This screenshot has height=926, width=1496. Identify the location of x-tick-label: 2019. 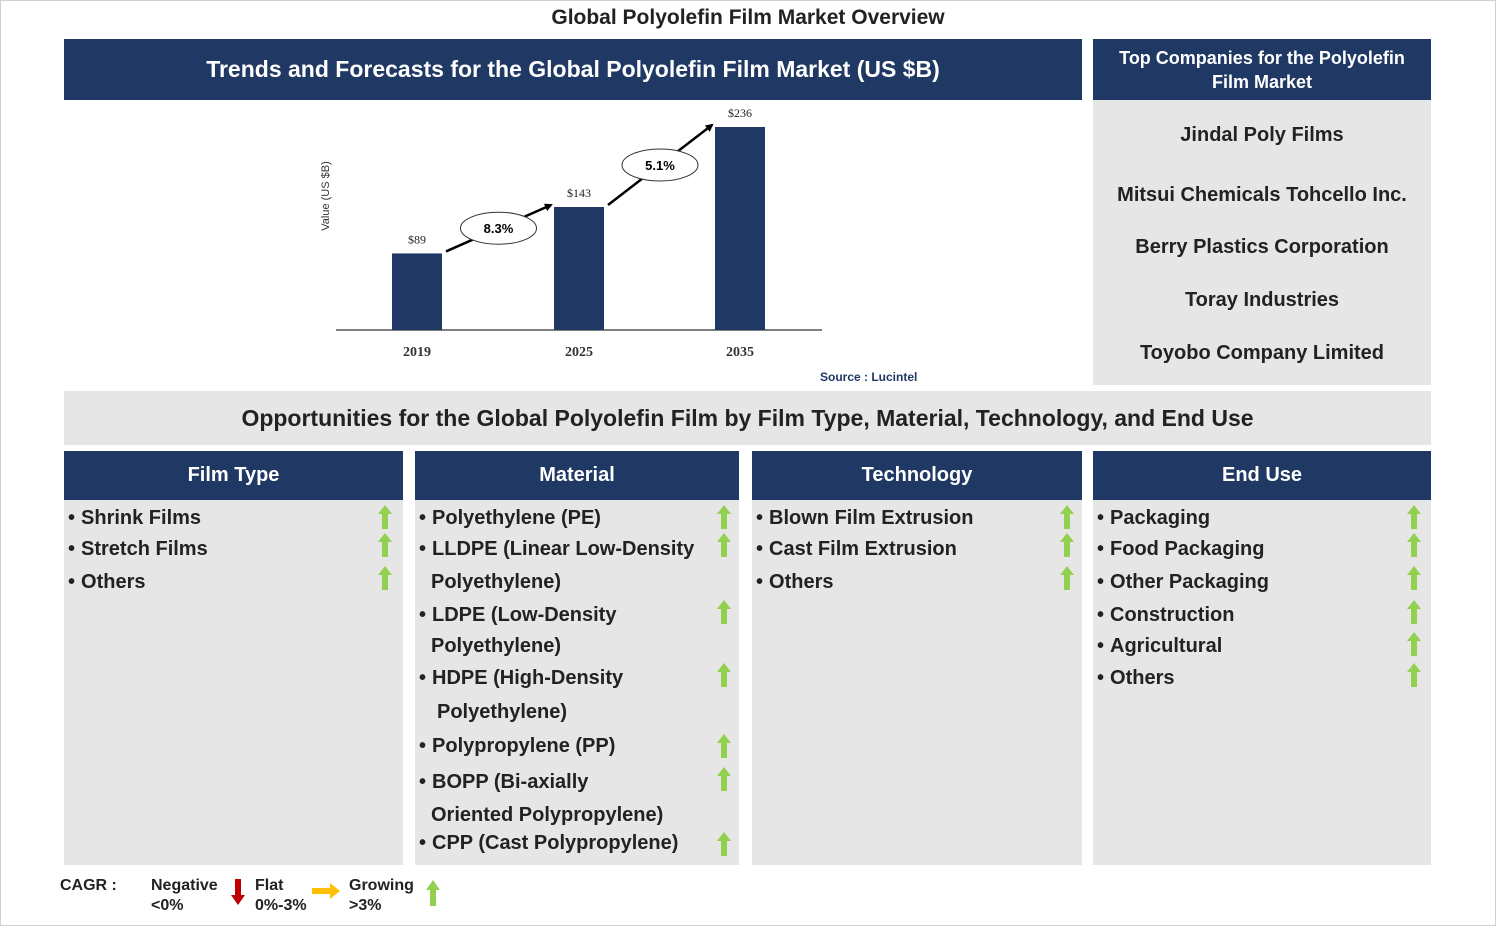
(417, 352).